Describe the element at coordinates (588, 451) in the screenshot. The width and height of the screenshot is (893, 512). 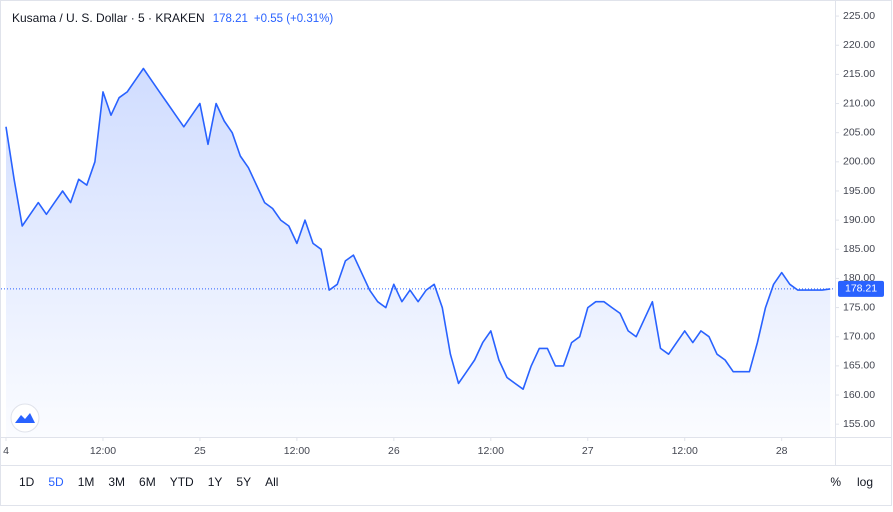
I see `x-tick-label: 27` at that location.